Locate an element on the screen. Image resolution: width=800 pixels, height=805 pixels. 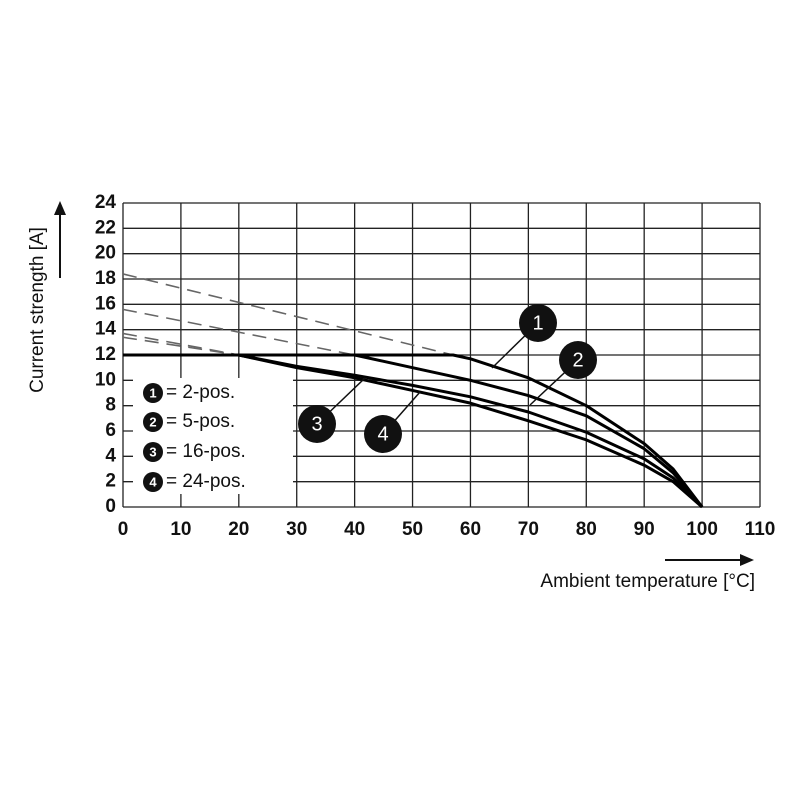
callout-label: 3 is located at coordinates (316, 424).